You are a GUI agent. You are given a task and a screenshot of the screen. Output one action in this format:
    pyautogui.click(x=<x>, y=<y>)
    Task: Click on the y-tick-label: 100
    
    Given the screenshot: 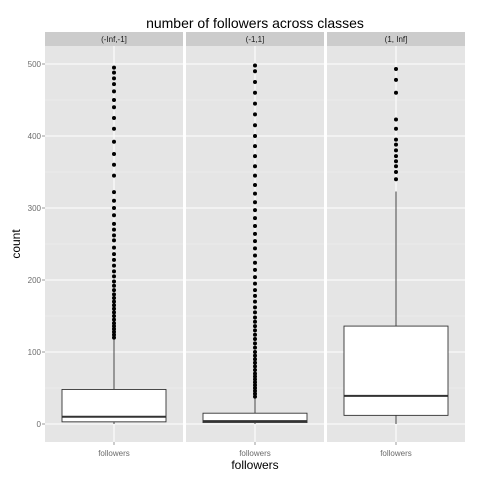 What is the action you would take?
    pyautogui.click(x=35, y=352)
    